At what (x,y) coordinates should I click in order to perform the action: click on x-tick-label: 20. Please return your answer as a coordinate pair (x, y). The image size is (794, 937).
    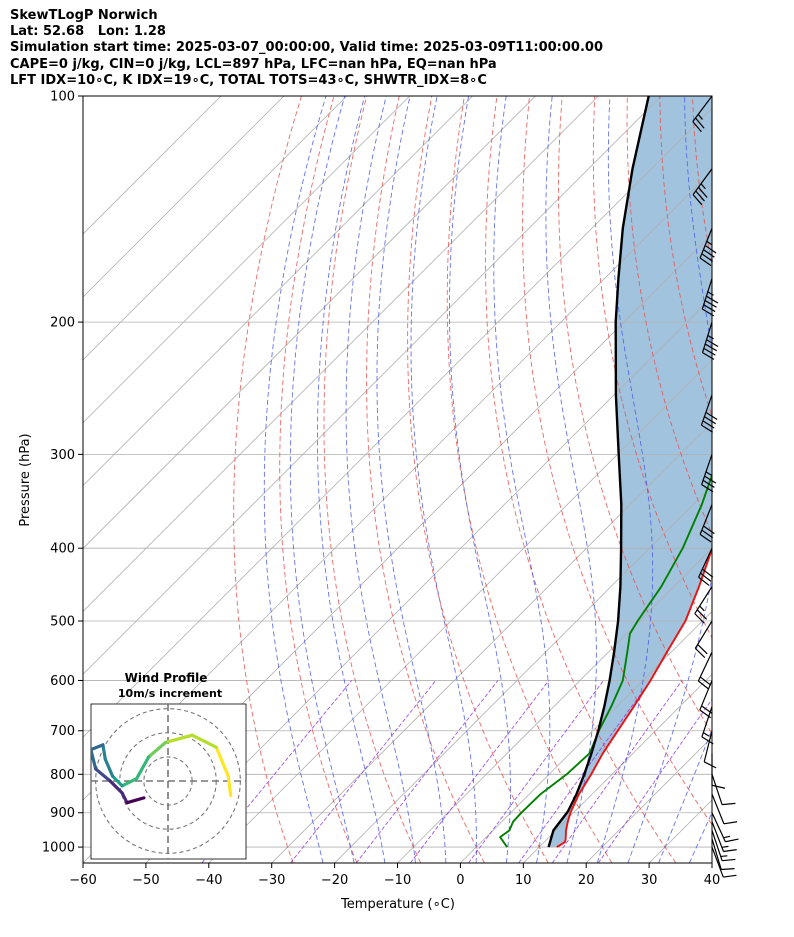
    Looking at the image, I should click on (586, 880).